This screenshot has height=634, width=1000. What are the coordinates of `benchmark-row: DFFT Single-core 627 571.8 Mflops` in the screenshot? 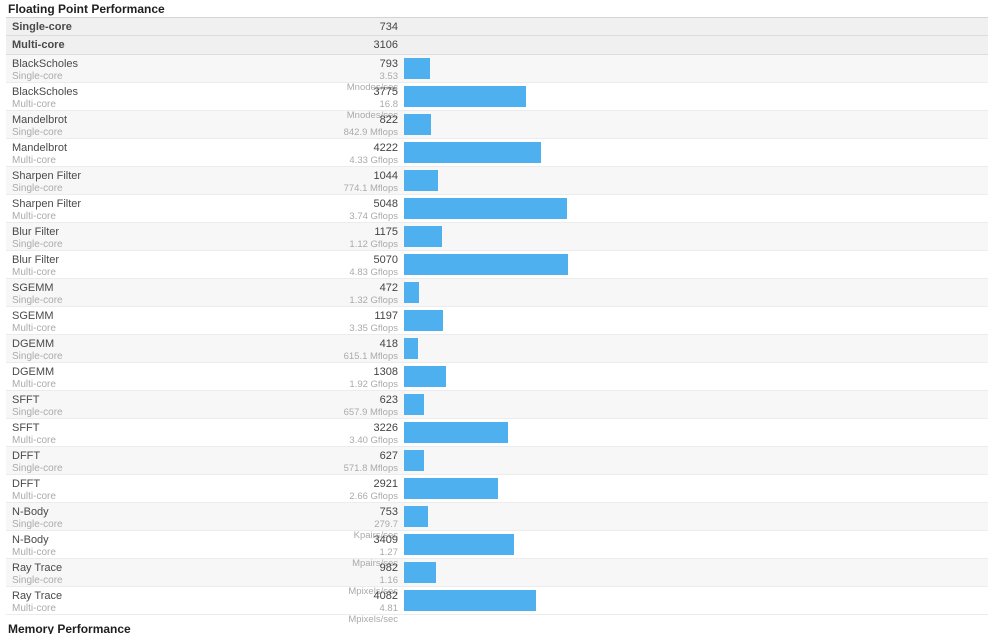 It's located at (497, 461).